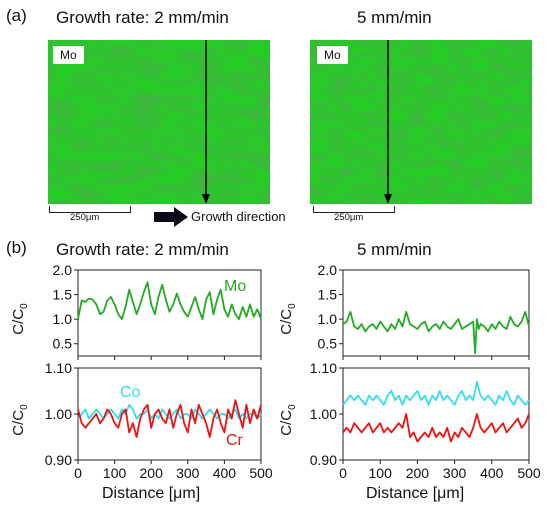 The image size is (550, 515). Describe the element at coordinates (349, 217) in the screenshot. I see `scale-label-right: 250μm` at that location.